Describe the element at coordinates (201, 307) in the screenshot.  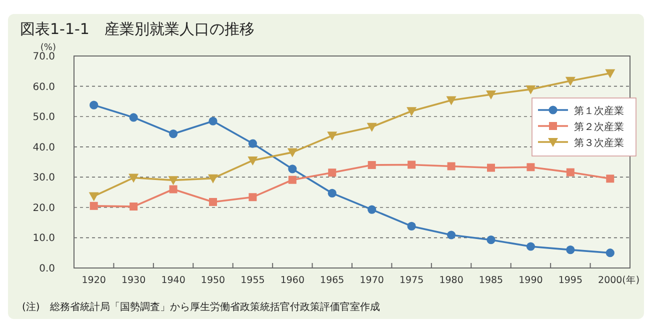
I see `text: (注) 総務省統計局「国勢調査」から厚生労働省政策統括官付政策評価官室作成` at that location.